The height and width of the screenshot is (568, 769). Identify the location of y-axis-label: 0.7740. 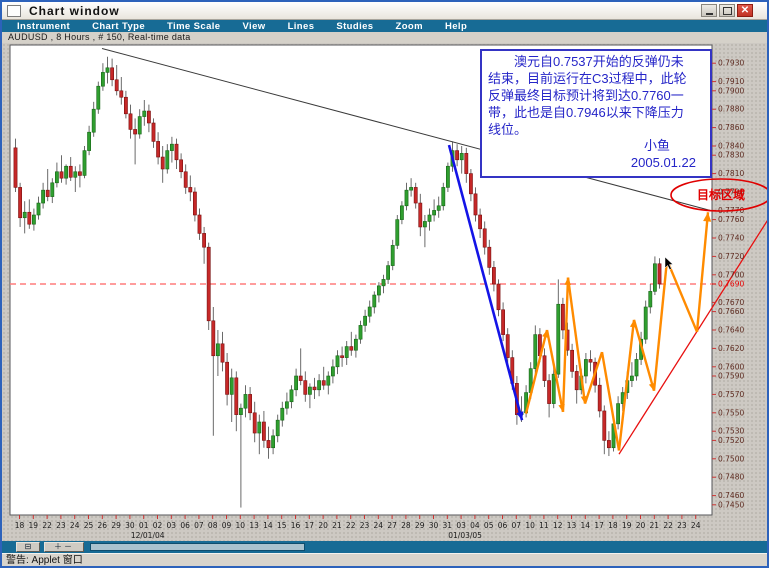
(731, 238).